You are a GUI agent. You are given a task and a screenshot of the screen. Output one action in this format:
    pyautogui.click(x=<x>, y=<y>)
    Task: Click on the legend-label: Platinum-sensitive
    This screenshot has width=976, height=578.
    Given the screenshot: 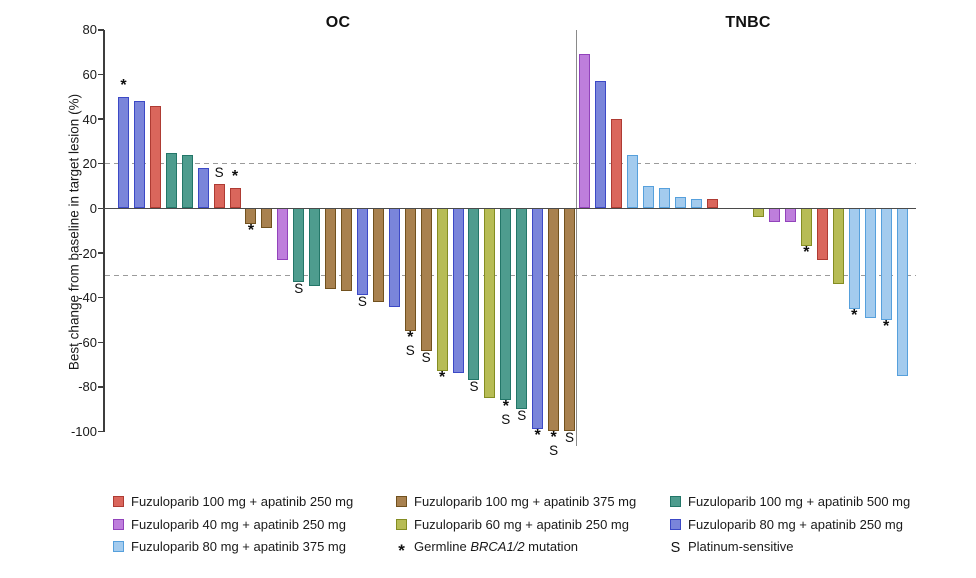 What is the action you would take?
    pyautogui.click(x=741, y=546)
    